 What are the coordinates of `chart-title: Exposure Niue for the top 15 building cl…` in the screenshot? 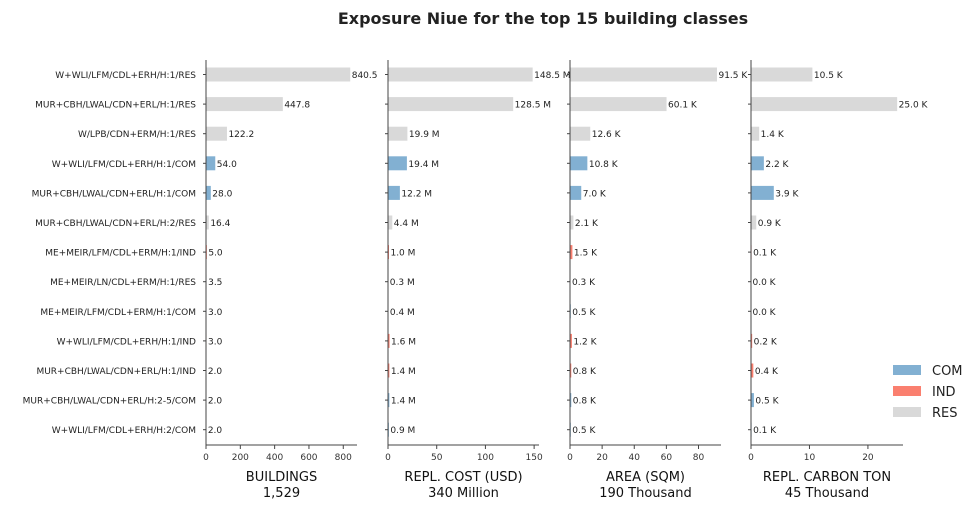 It's located at (543, 18).